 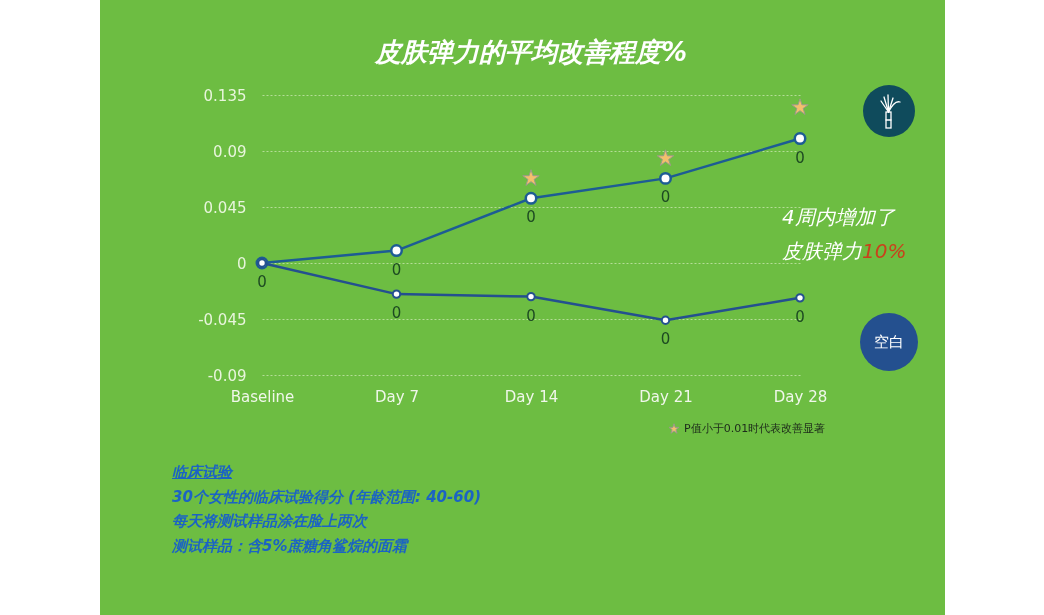 I want to click on x-tick-label: Day 7, so click(x=397, y=396).